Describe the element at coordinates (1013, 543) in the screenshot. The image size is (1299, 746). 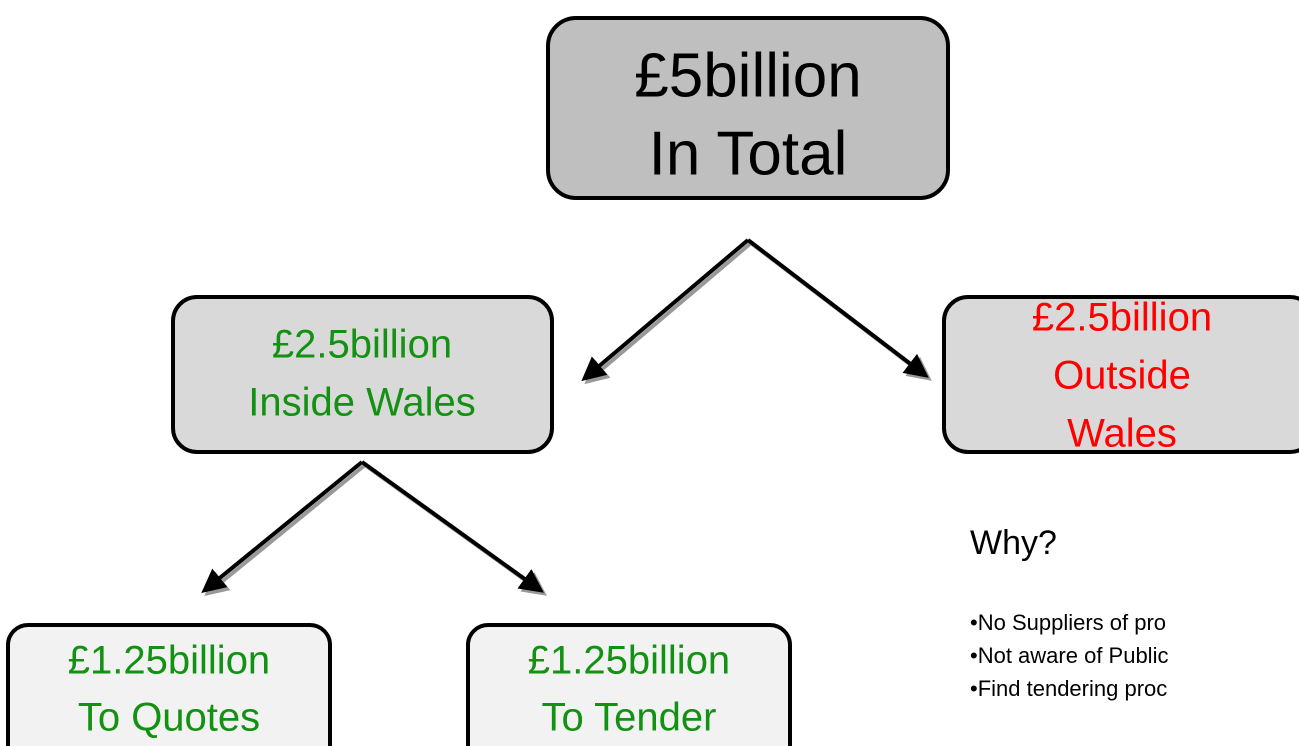
I see `why-heading: Why?` at that location.